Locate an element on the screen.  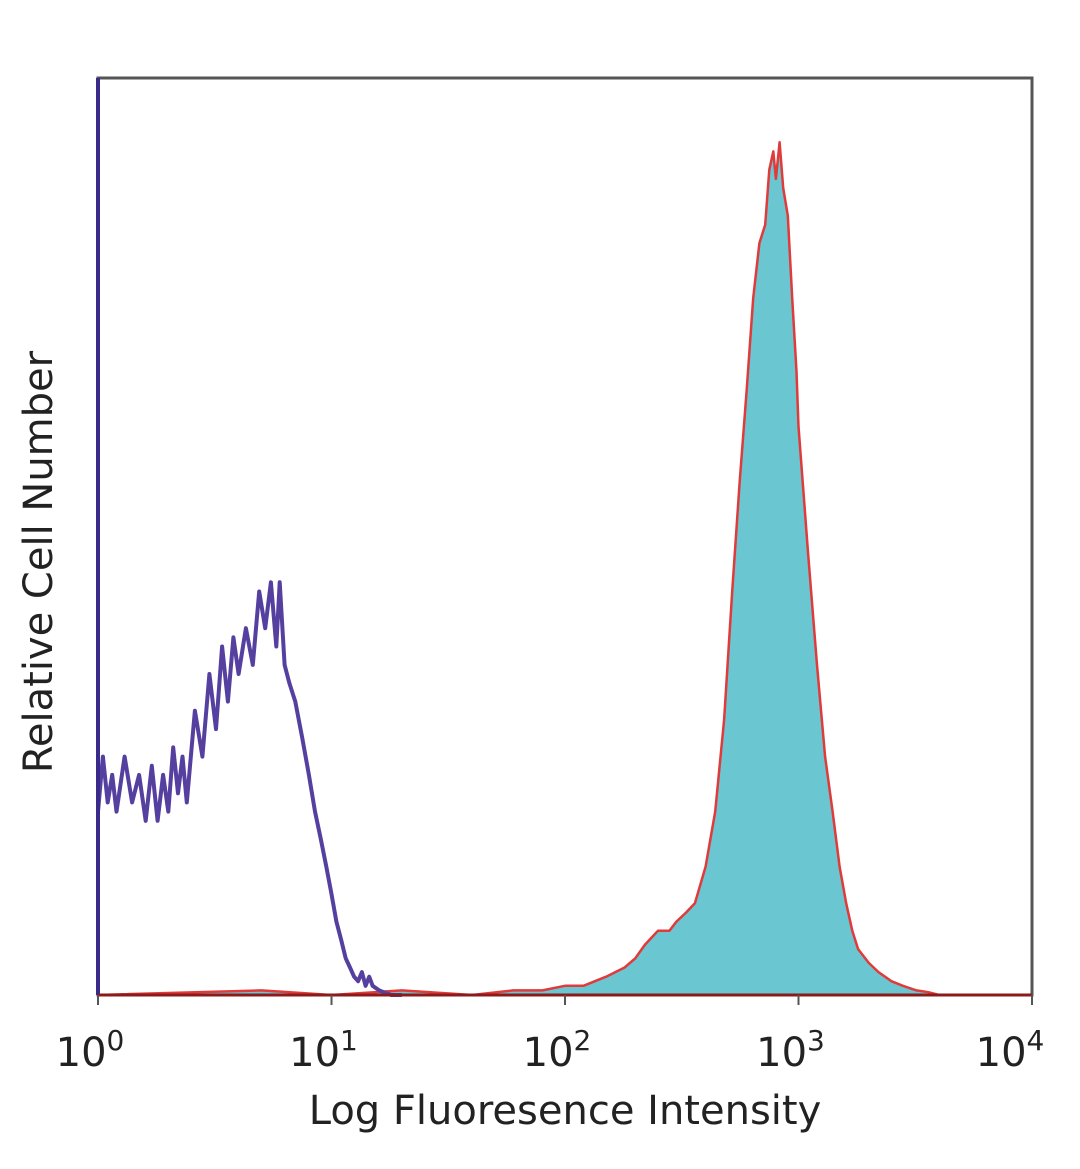
x-tick-label-3: 103 is located at coordinates (790, 1050).